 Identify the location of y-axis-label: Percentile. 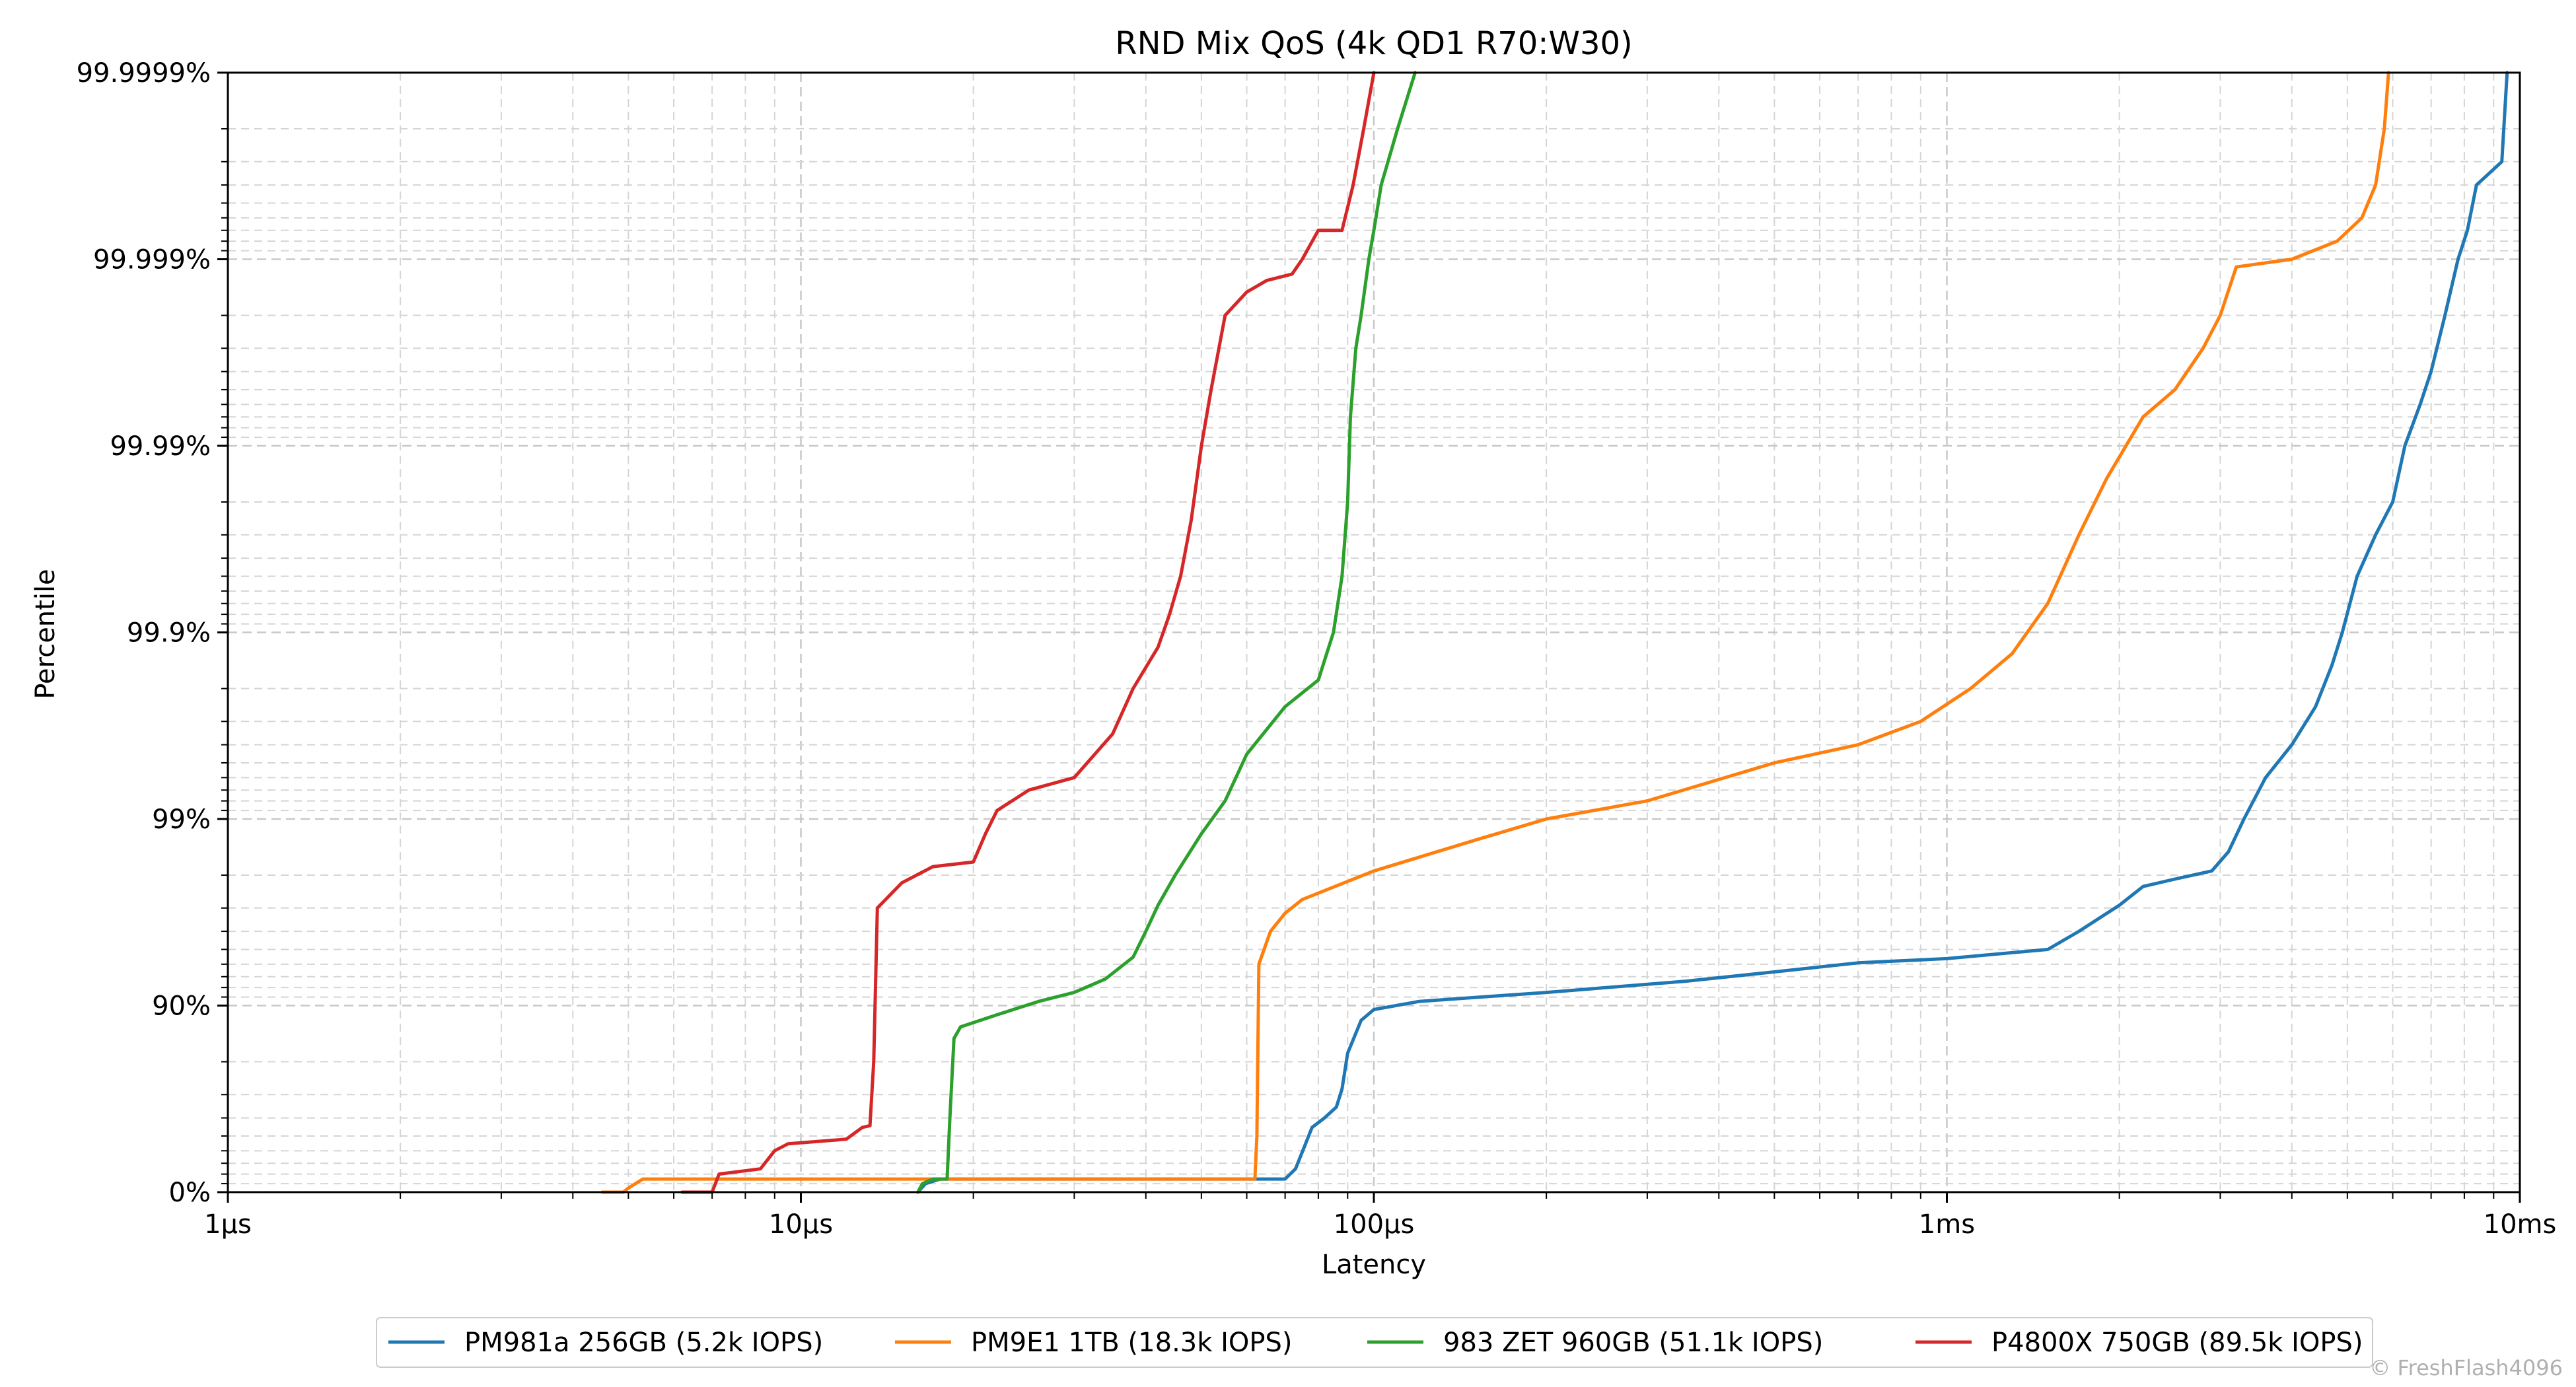
(45, 634).